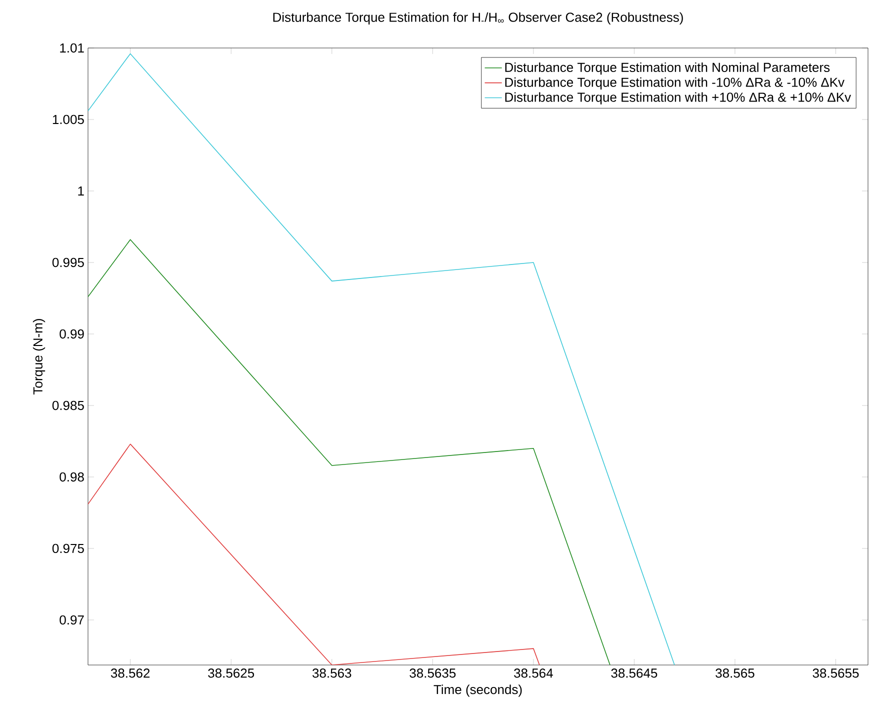 The width and height of the screenshot is (870, 715). What do you see at coordinates (68, 119) in the screenshot?
I see `y-tick-label: 1.005` at bounding box center [68, 119].